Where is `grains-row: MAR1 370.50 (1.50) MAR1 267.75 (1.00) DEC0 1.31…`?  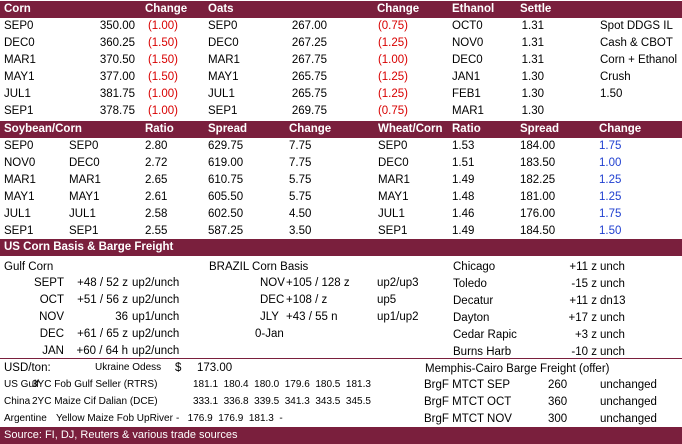
grains-row: MAR1 370.50 (1.50) MAR1 267.75 (1.00) DEC0 1.31… is located at coordinates (341, 60).